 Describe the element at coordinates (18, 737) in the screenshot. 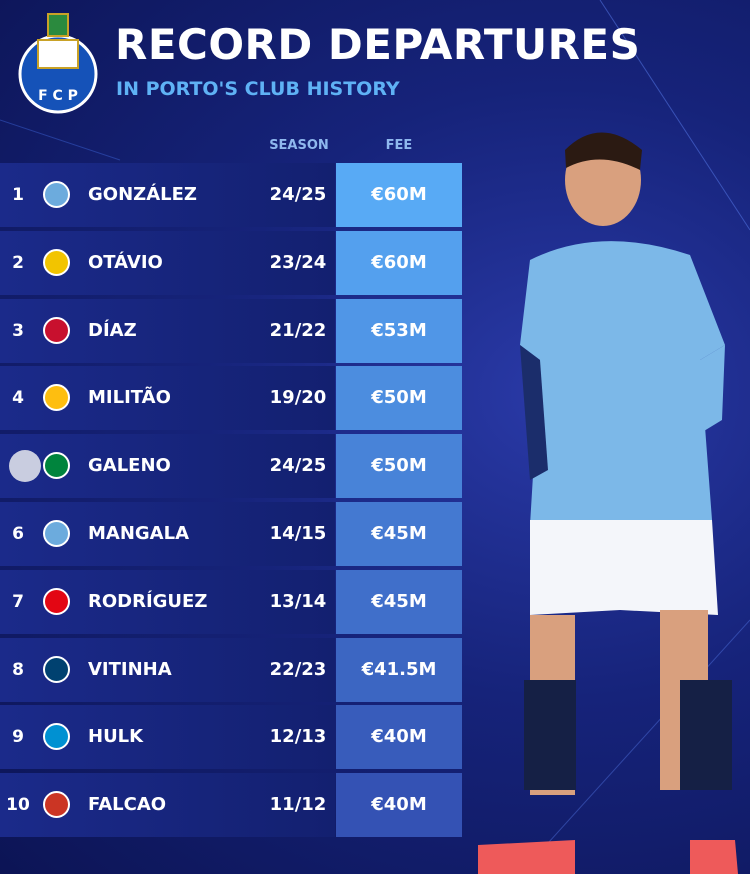

I see `rank: 9` at that location.